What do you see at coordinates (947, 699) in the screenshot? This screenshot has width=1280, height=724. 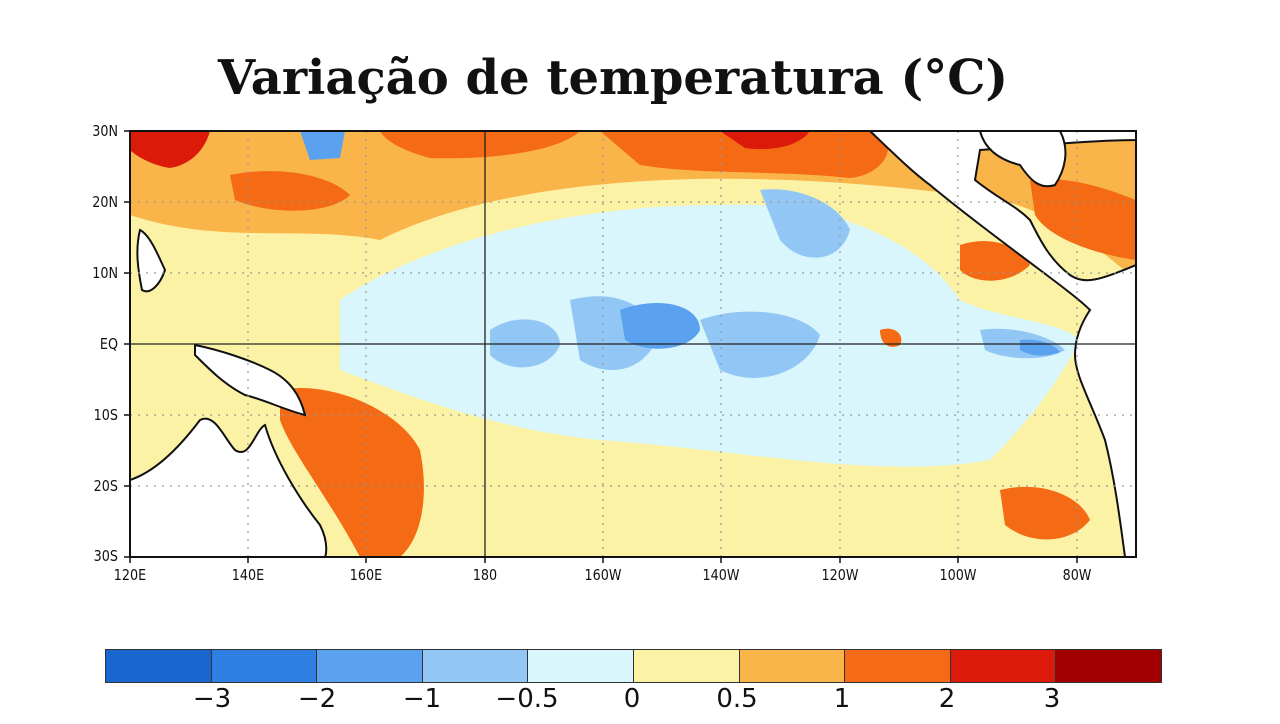 I see `legend-tick: 2` at bounding box center [947, 699].